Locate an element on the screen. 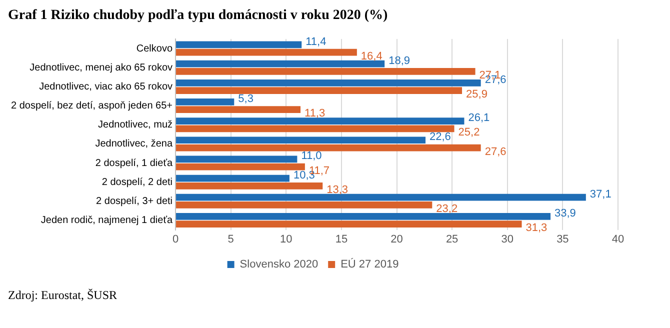 This screenshot has height=328, width=670. x-tick-label: 0 is located at coordinates (175, 239).